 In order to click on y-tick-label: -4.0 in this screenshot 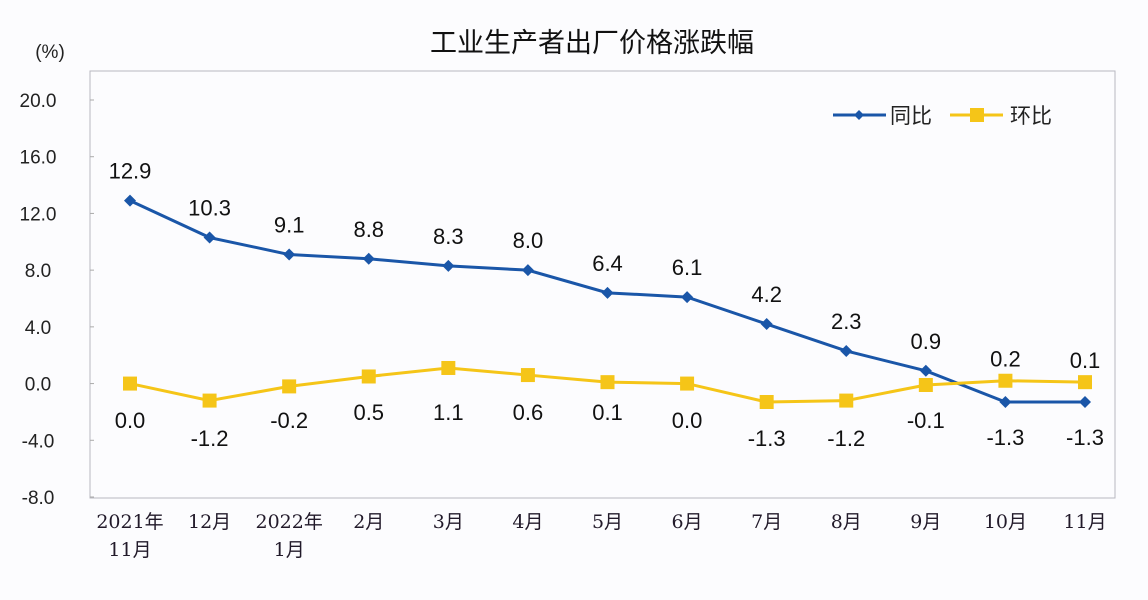, I will do `click(38, 441)`.